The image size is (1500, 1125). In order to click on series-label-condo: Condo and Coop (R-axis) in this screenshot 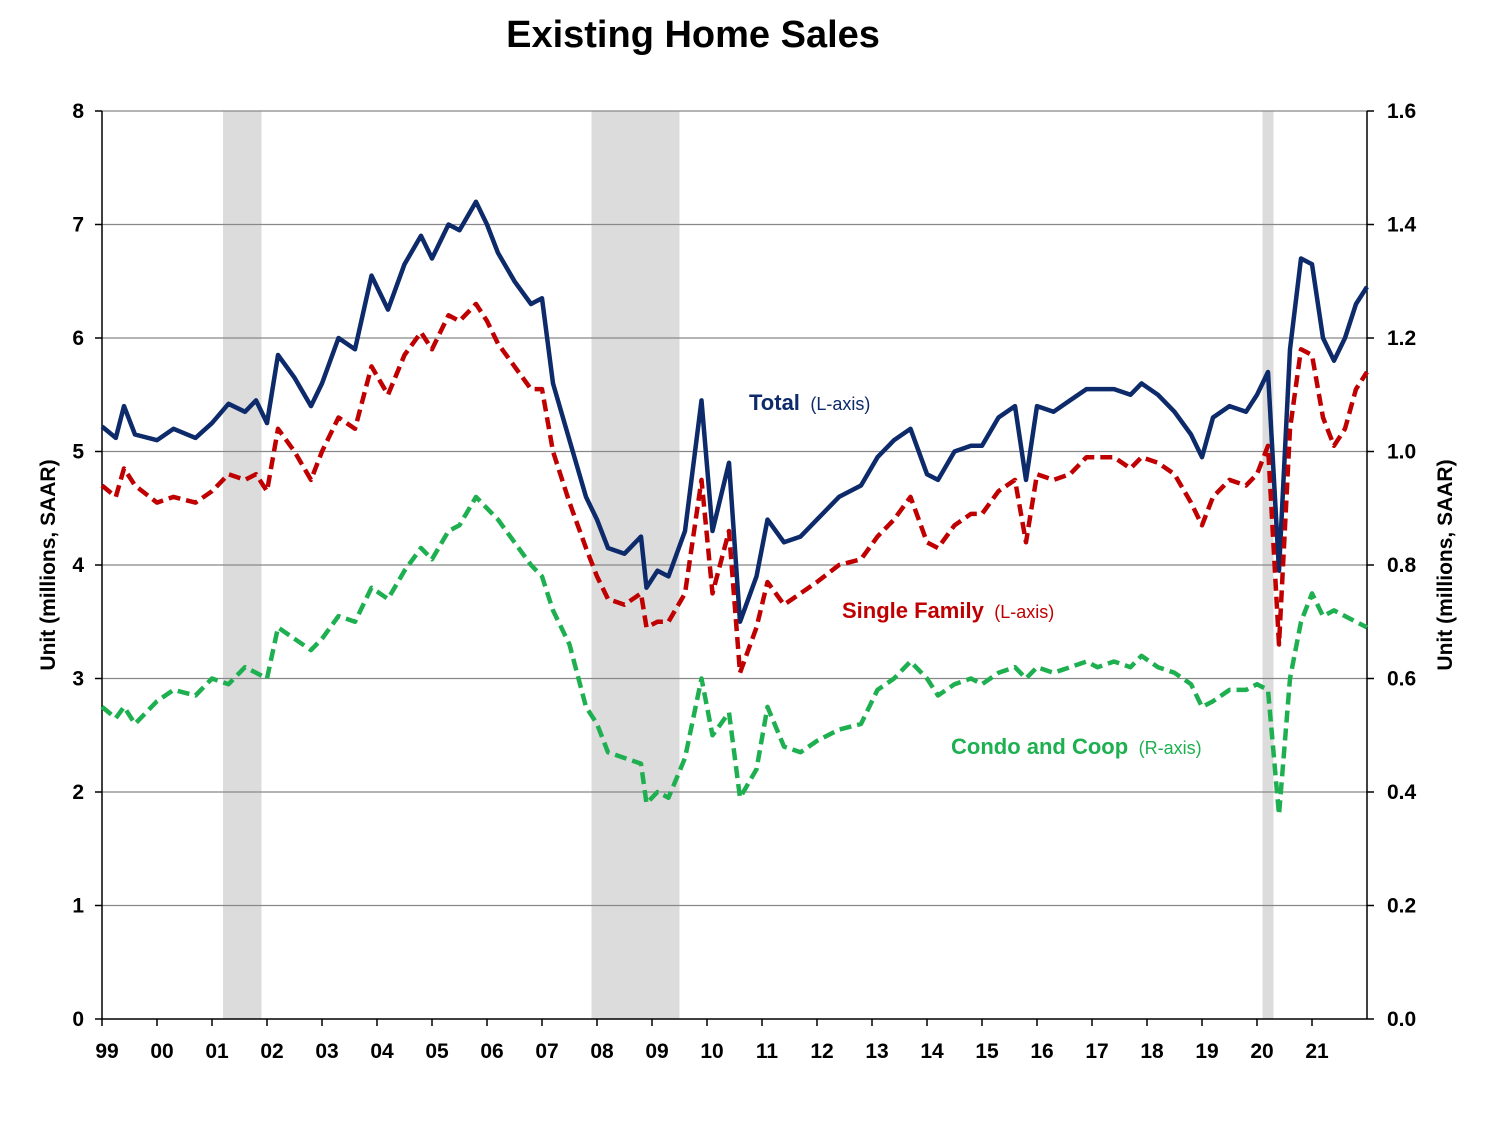, I will do `click(1076, 746)`.